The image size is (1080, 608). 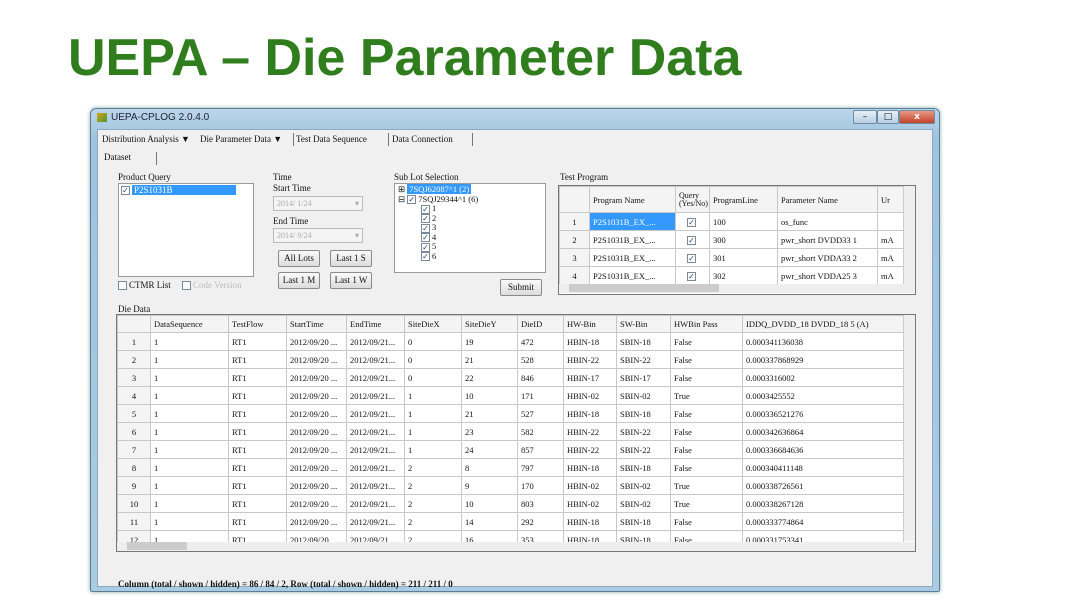 What do you see at coordinates (134, 503) in the screenshot?
I see `row-header: 10` at bounding box center [134, 503].